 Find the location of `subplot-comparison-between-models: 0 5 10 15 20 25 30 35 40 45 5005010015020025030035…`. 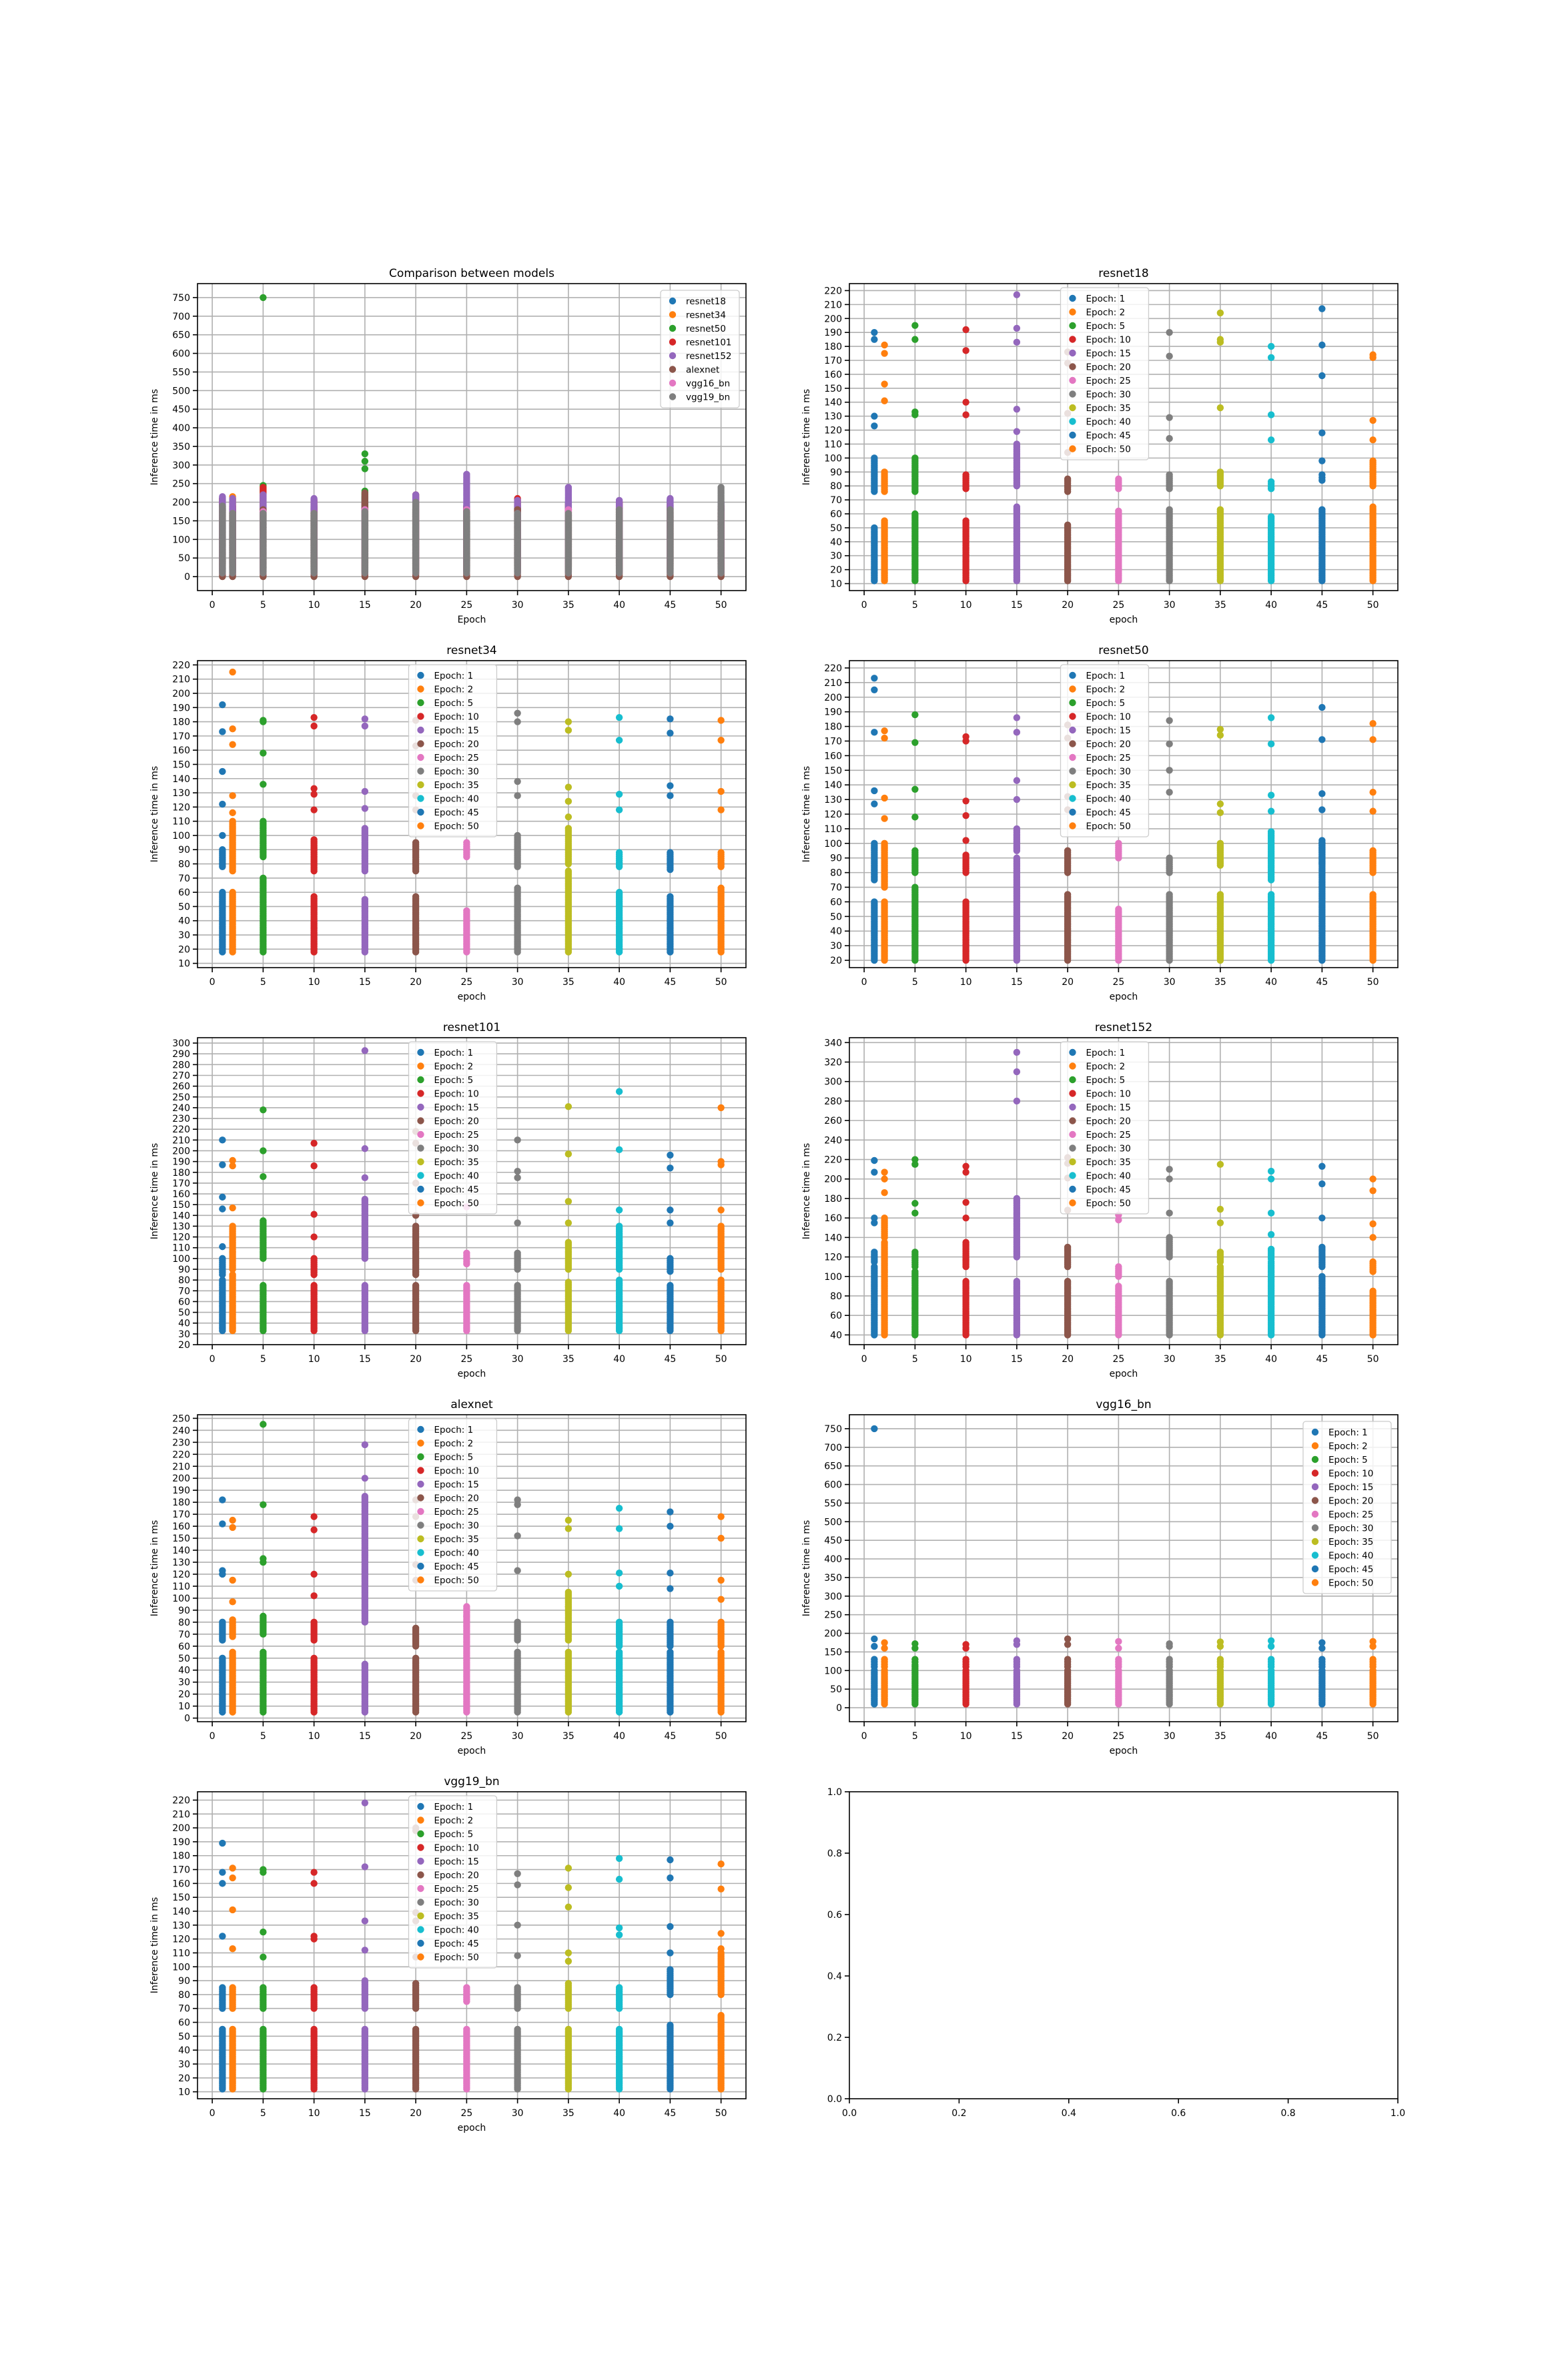

subplot-comparison-between-models: 0 5 10 15 20 25 30 35 40 45 5005010015020025030035… is located at coordinates (448, 446).